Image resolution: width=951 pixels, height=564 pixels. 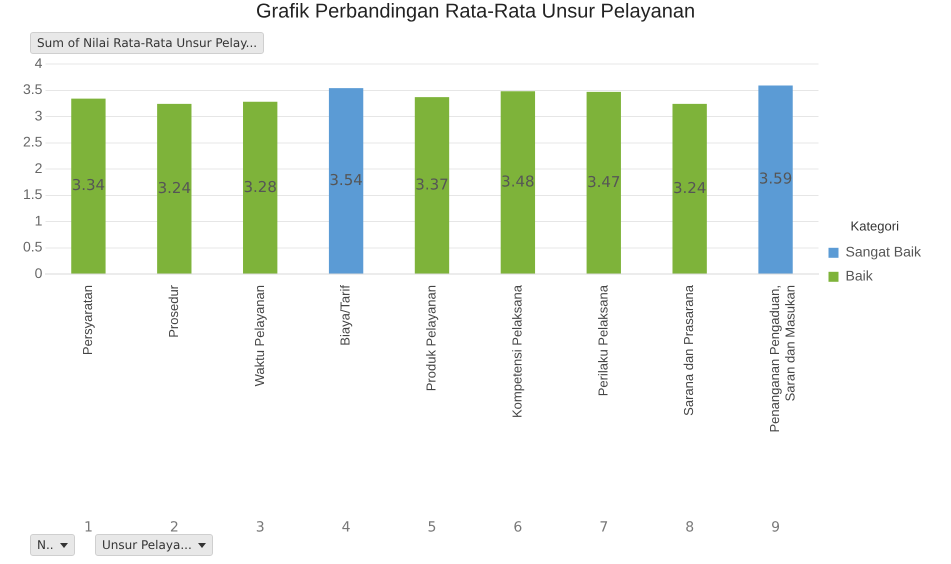 I want to click on legend-title: Kategori, so click(x=875, y=226).